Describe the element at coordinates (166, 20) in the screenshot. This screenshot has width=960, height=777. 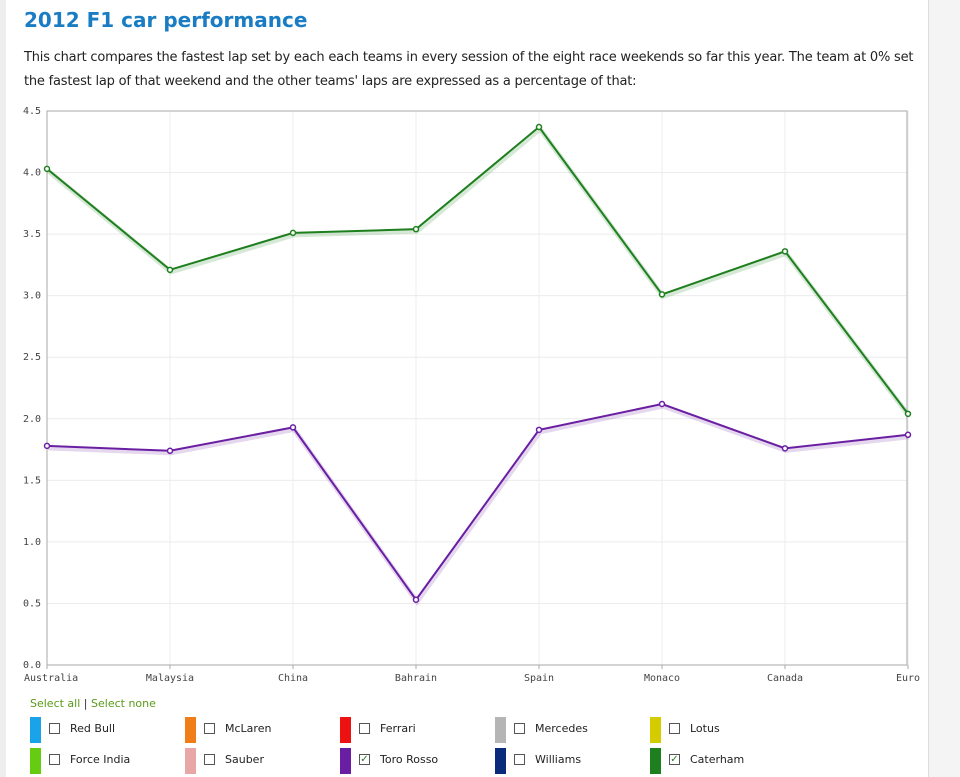
I see `page-title: 2012 F1 car performance` at that location.